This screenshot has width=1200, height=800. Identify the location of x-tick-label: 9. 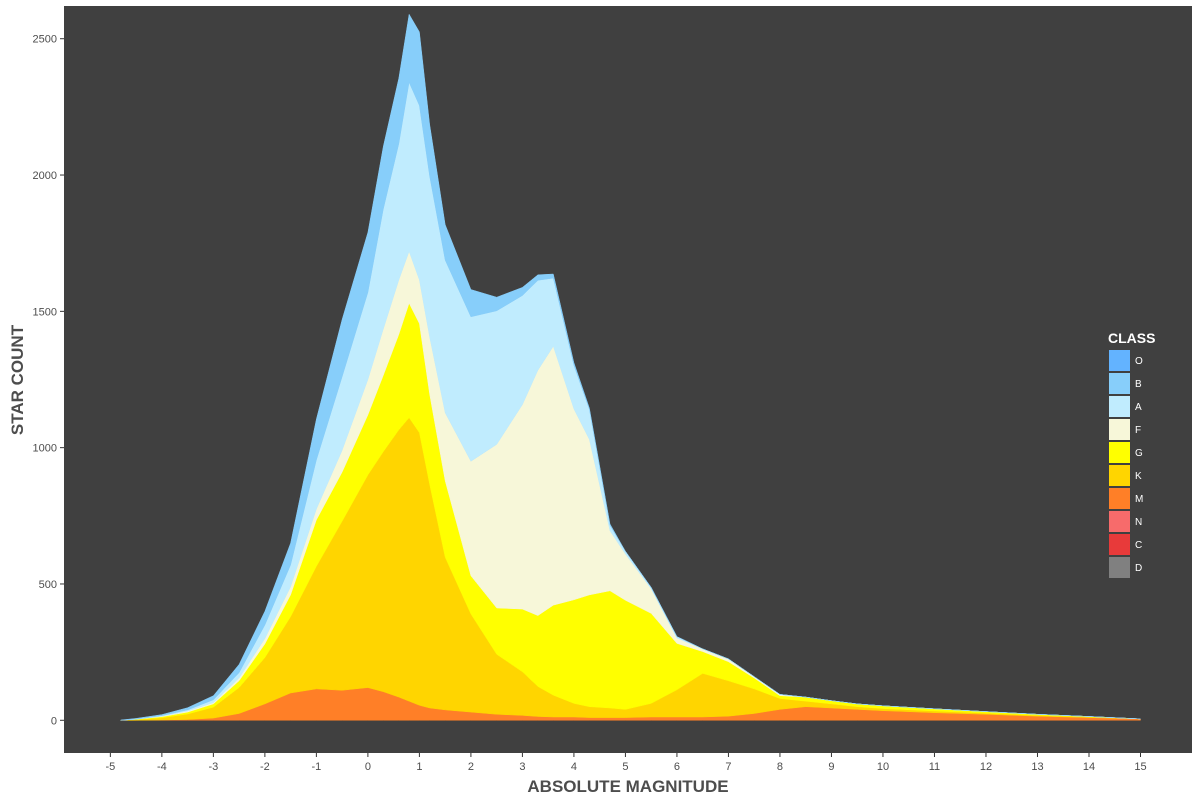
(831, 767).